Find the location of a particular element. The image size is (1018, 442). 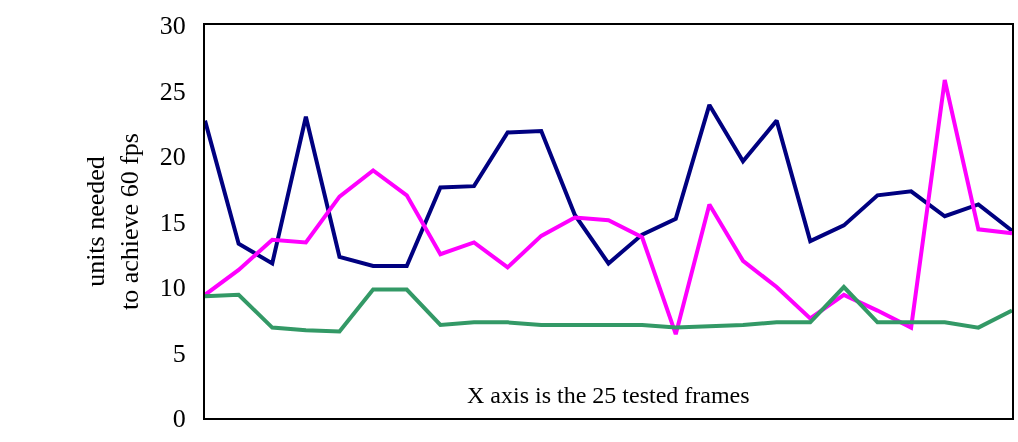

y-tick-label: 15 is located at coordinates (172, 222).